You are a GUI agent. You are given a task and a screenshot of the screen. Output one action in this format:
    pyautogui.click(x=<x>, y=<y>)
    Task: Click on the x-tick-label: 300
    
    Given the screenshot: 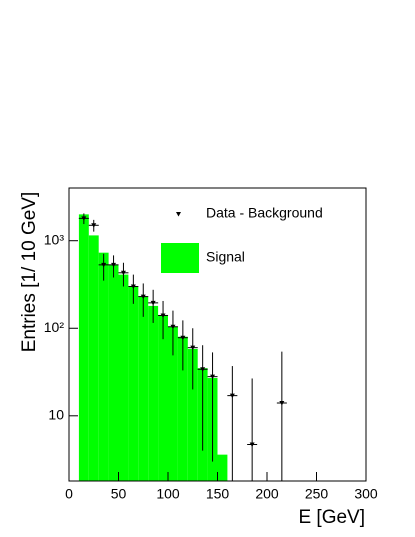 What is the action you would take?
    pyautogui.click(x=366, y=494)
    